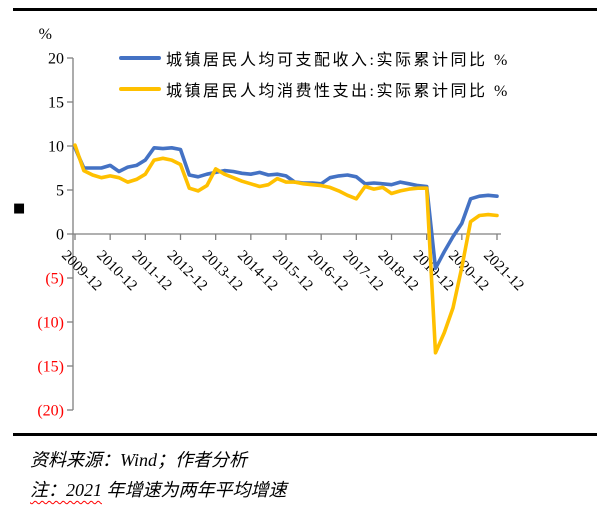 The image size is (609, 508). Describe the element at coordinates (305, 9) in the screenshot. I see `top-border-rule` at that location.